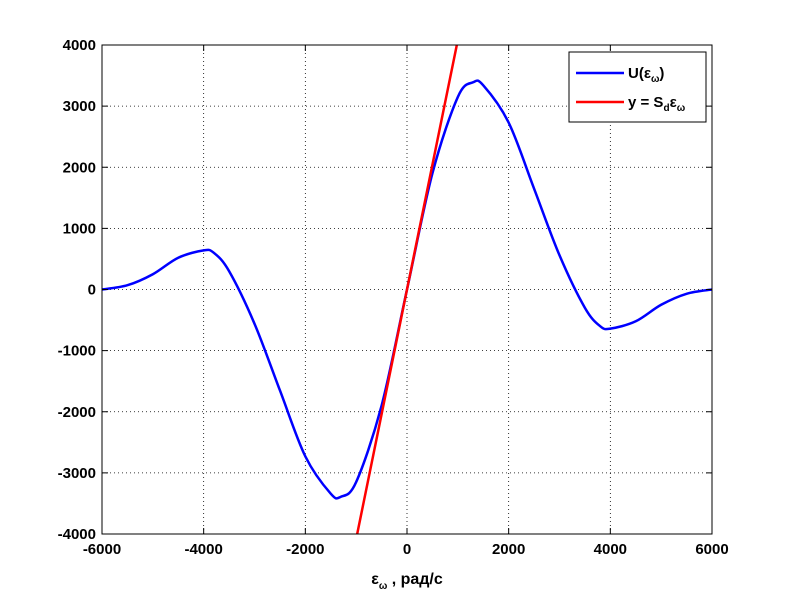  I want to click on legend: U(εω) y = Sdεω, so click(637, 87).